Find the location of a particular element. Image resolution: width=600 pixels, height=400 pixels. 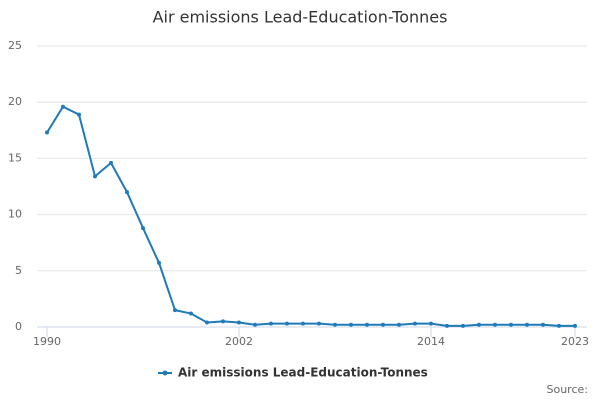

y-tick-label: 5 is located at coordinates (18, 270).